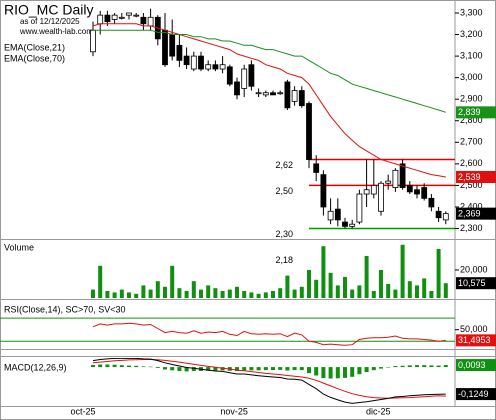  What do you see at coordinates (35, 367) in the screenshot?
I see `pane-title: MACD(12,26,9)` at bounding box center [35, 367].